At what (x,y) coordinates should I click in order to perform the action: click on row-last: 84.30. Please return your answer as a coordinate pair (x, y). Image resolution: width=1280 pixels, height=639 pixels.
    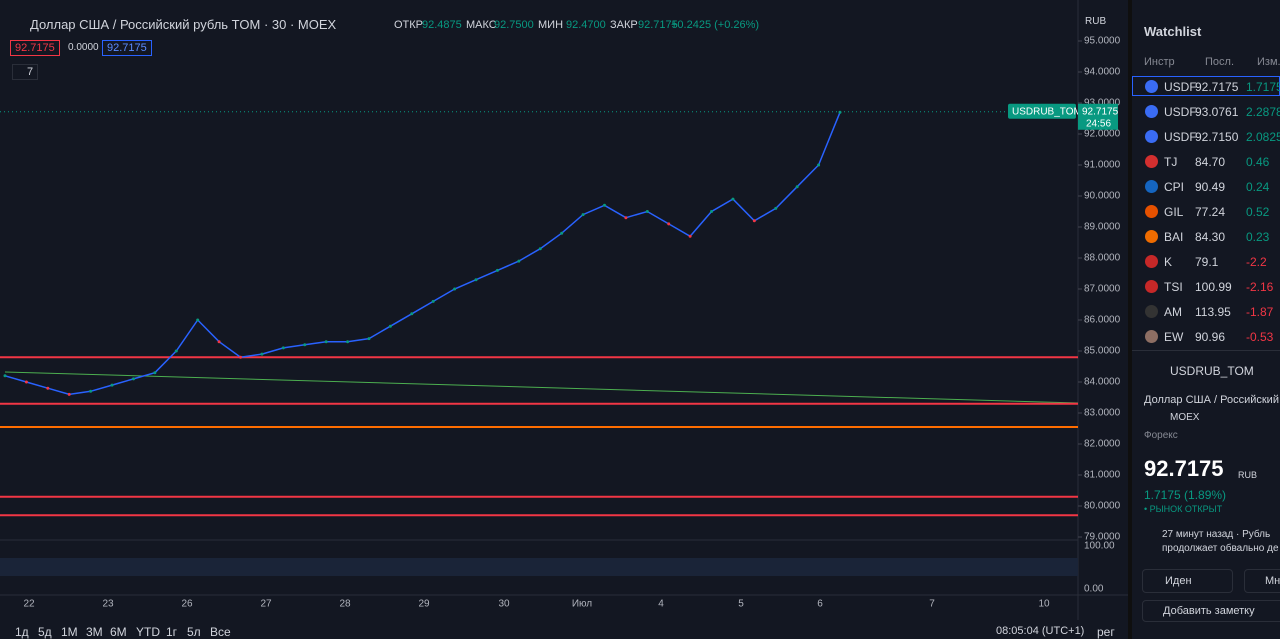
    Looking at the image, I should click on (1210, 237).